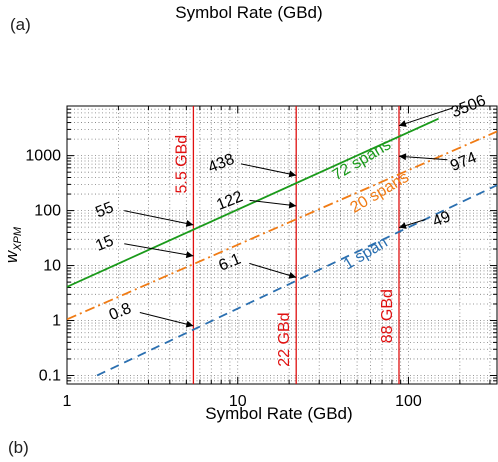 The height and width of the screenshot is (462, 498). I want to click on x-tick-label: 1, so click(67, 401).